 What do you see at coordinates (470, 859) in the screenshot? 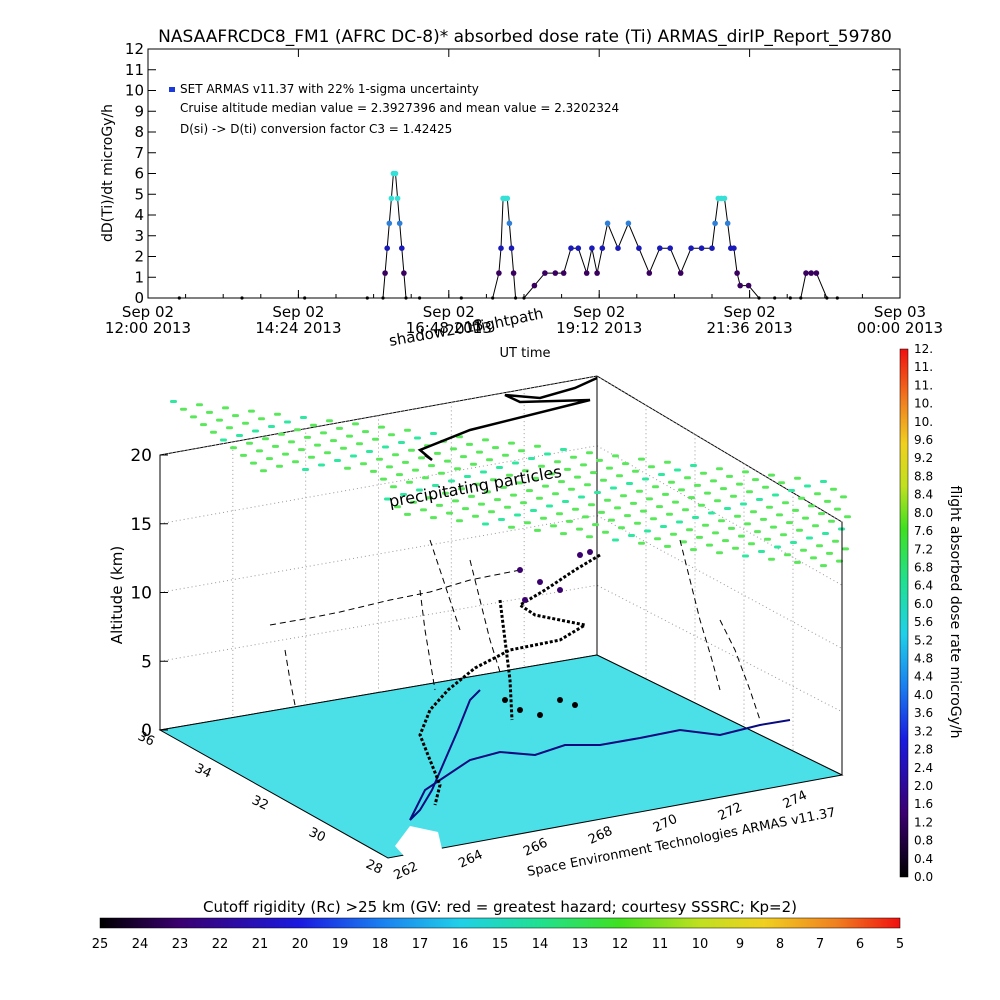
I see `longitude-tick-label: 264` at bounding box center [470, 859].